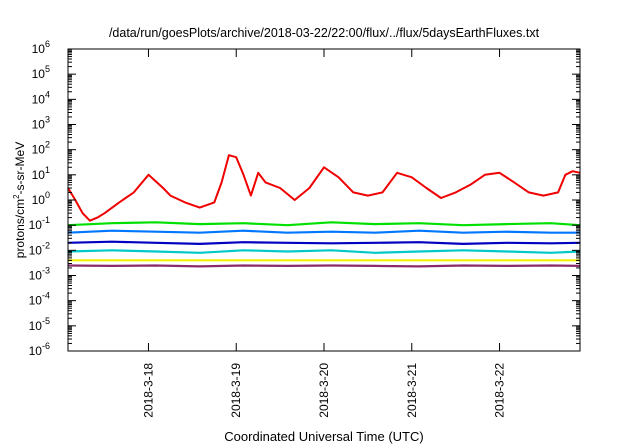 Image resolution: width=640 pixels, height=448 pixels. What do you see at coordinates (20, 168) in the screenshot?
I see `y-axis-label-suffix: -s-sr-MeV` at bounding box center [20, 168].